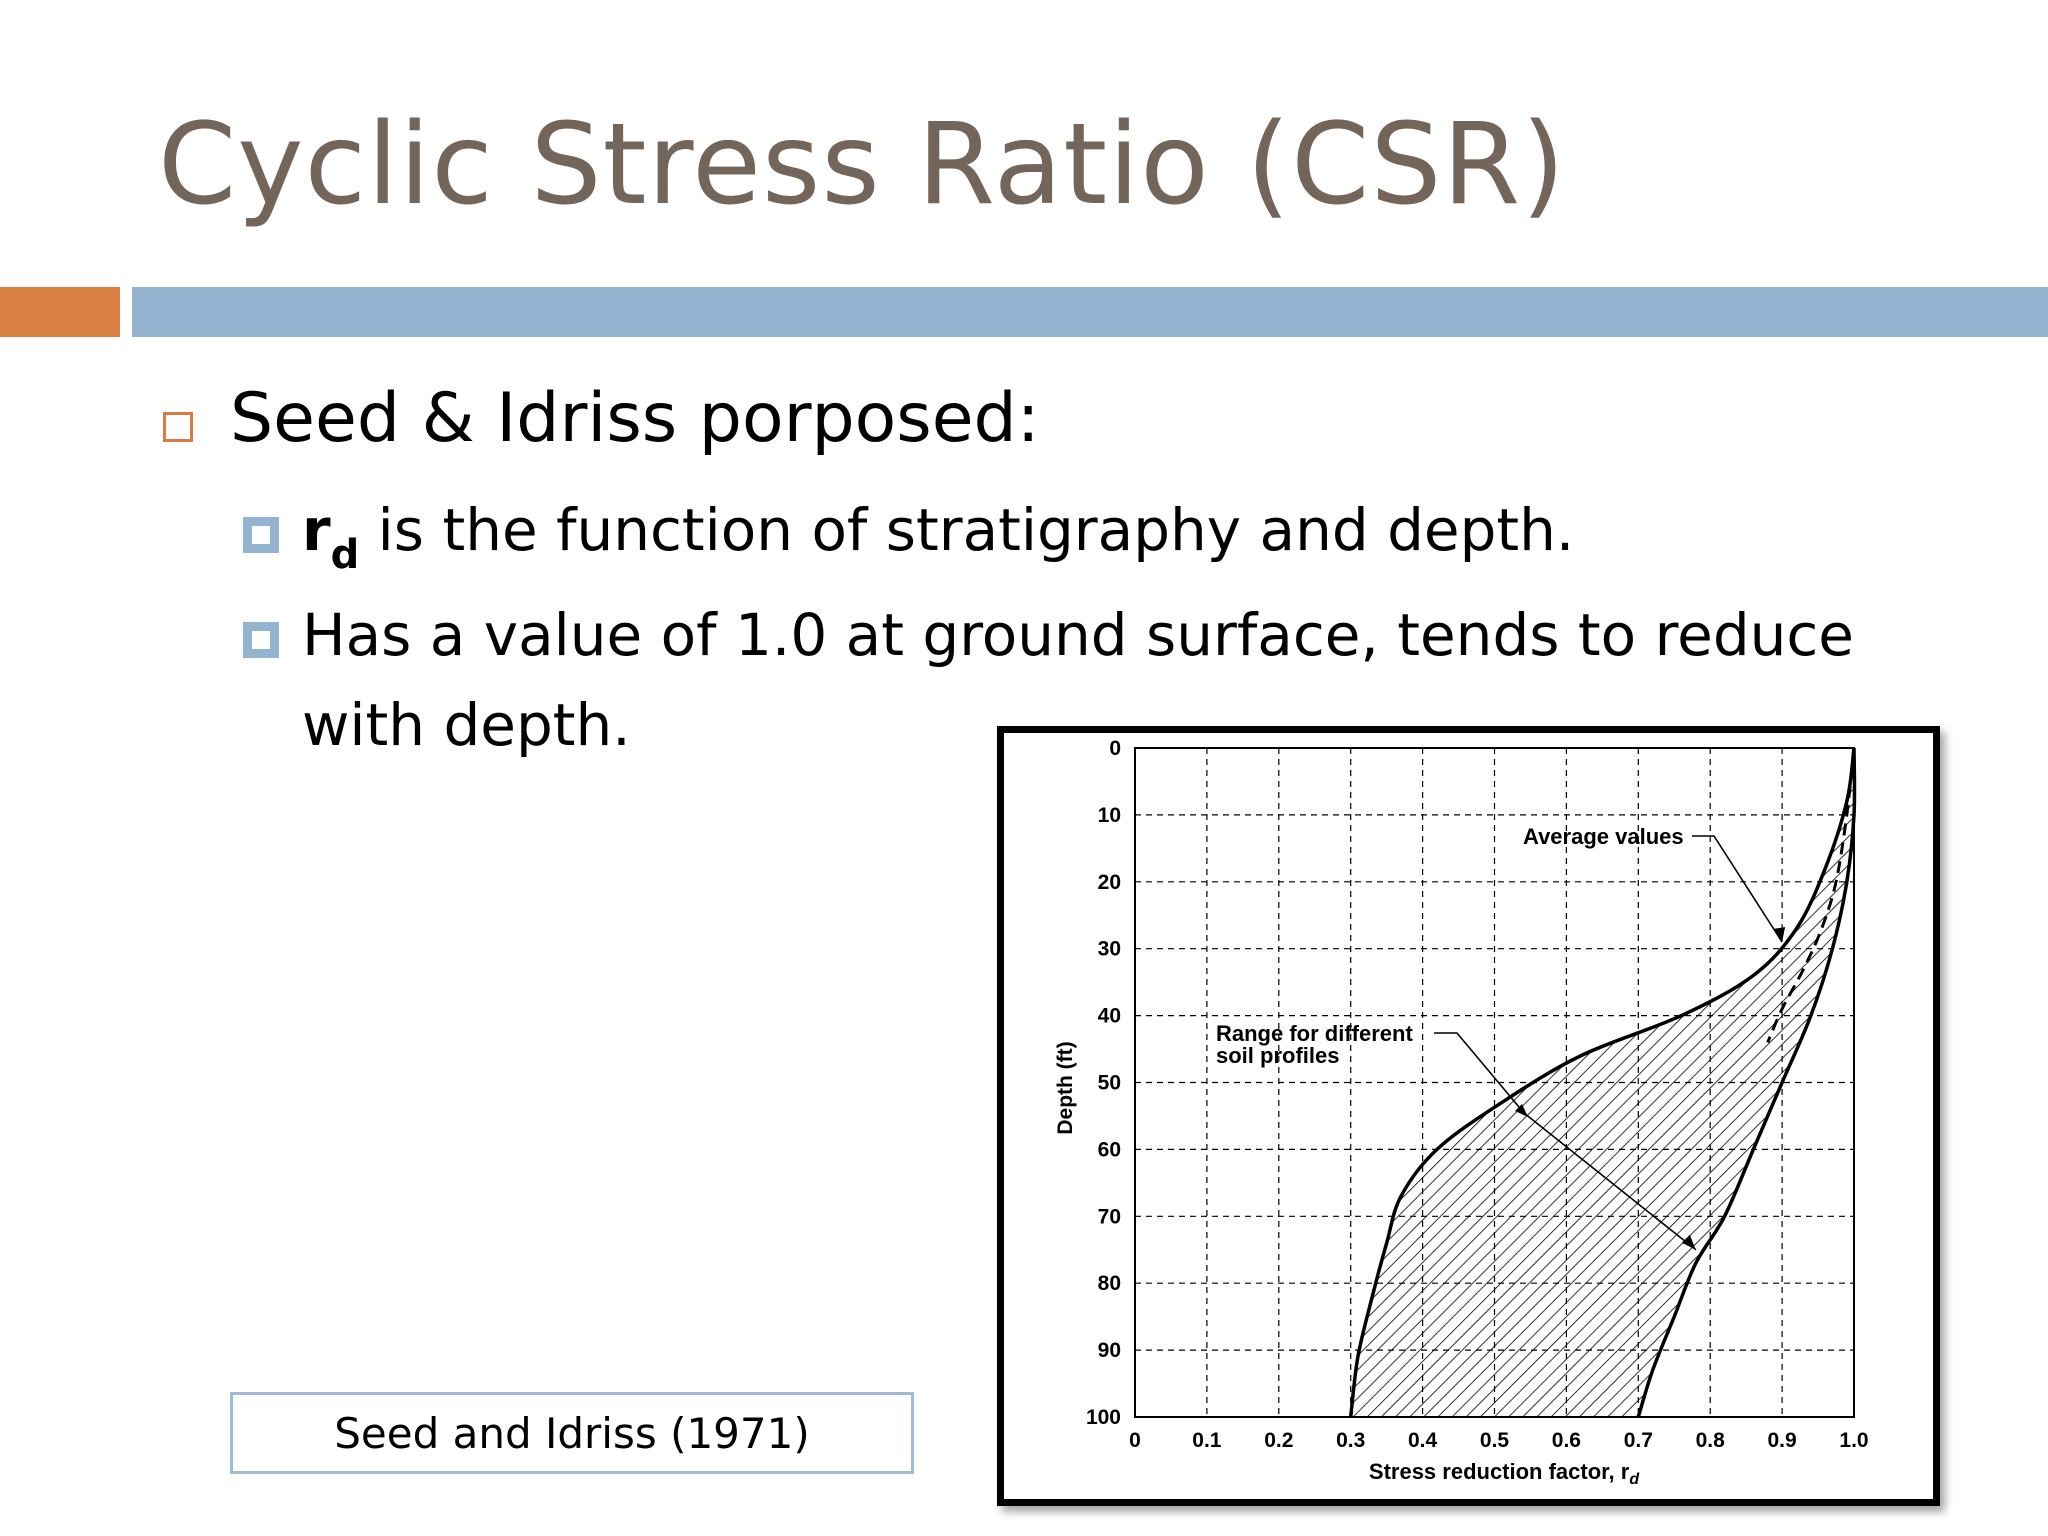 This screenshot has height=1536, width=2048. What do you see at coordinates (1603, 836) in the screenshot?
I see `annotation-average-values: Average values` at bounding box center [1603, 836].